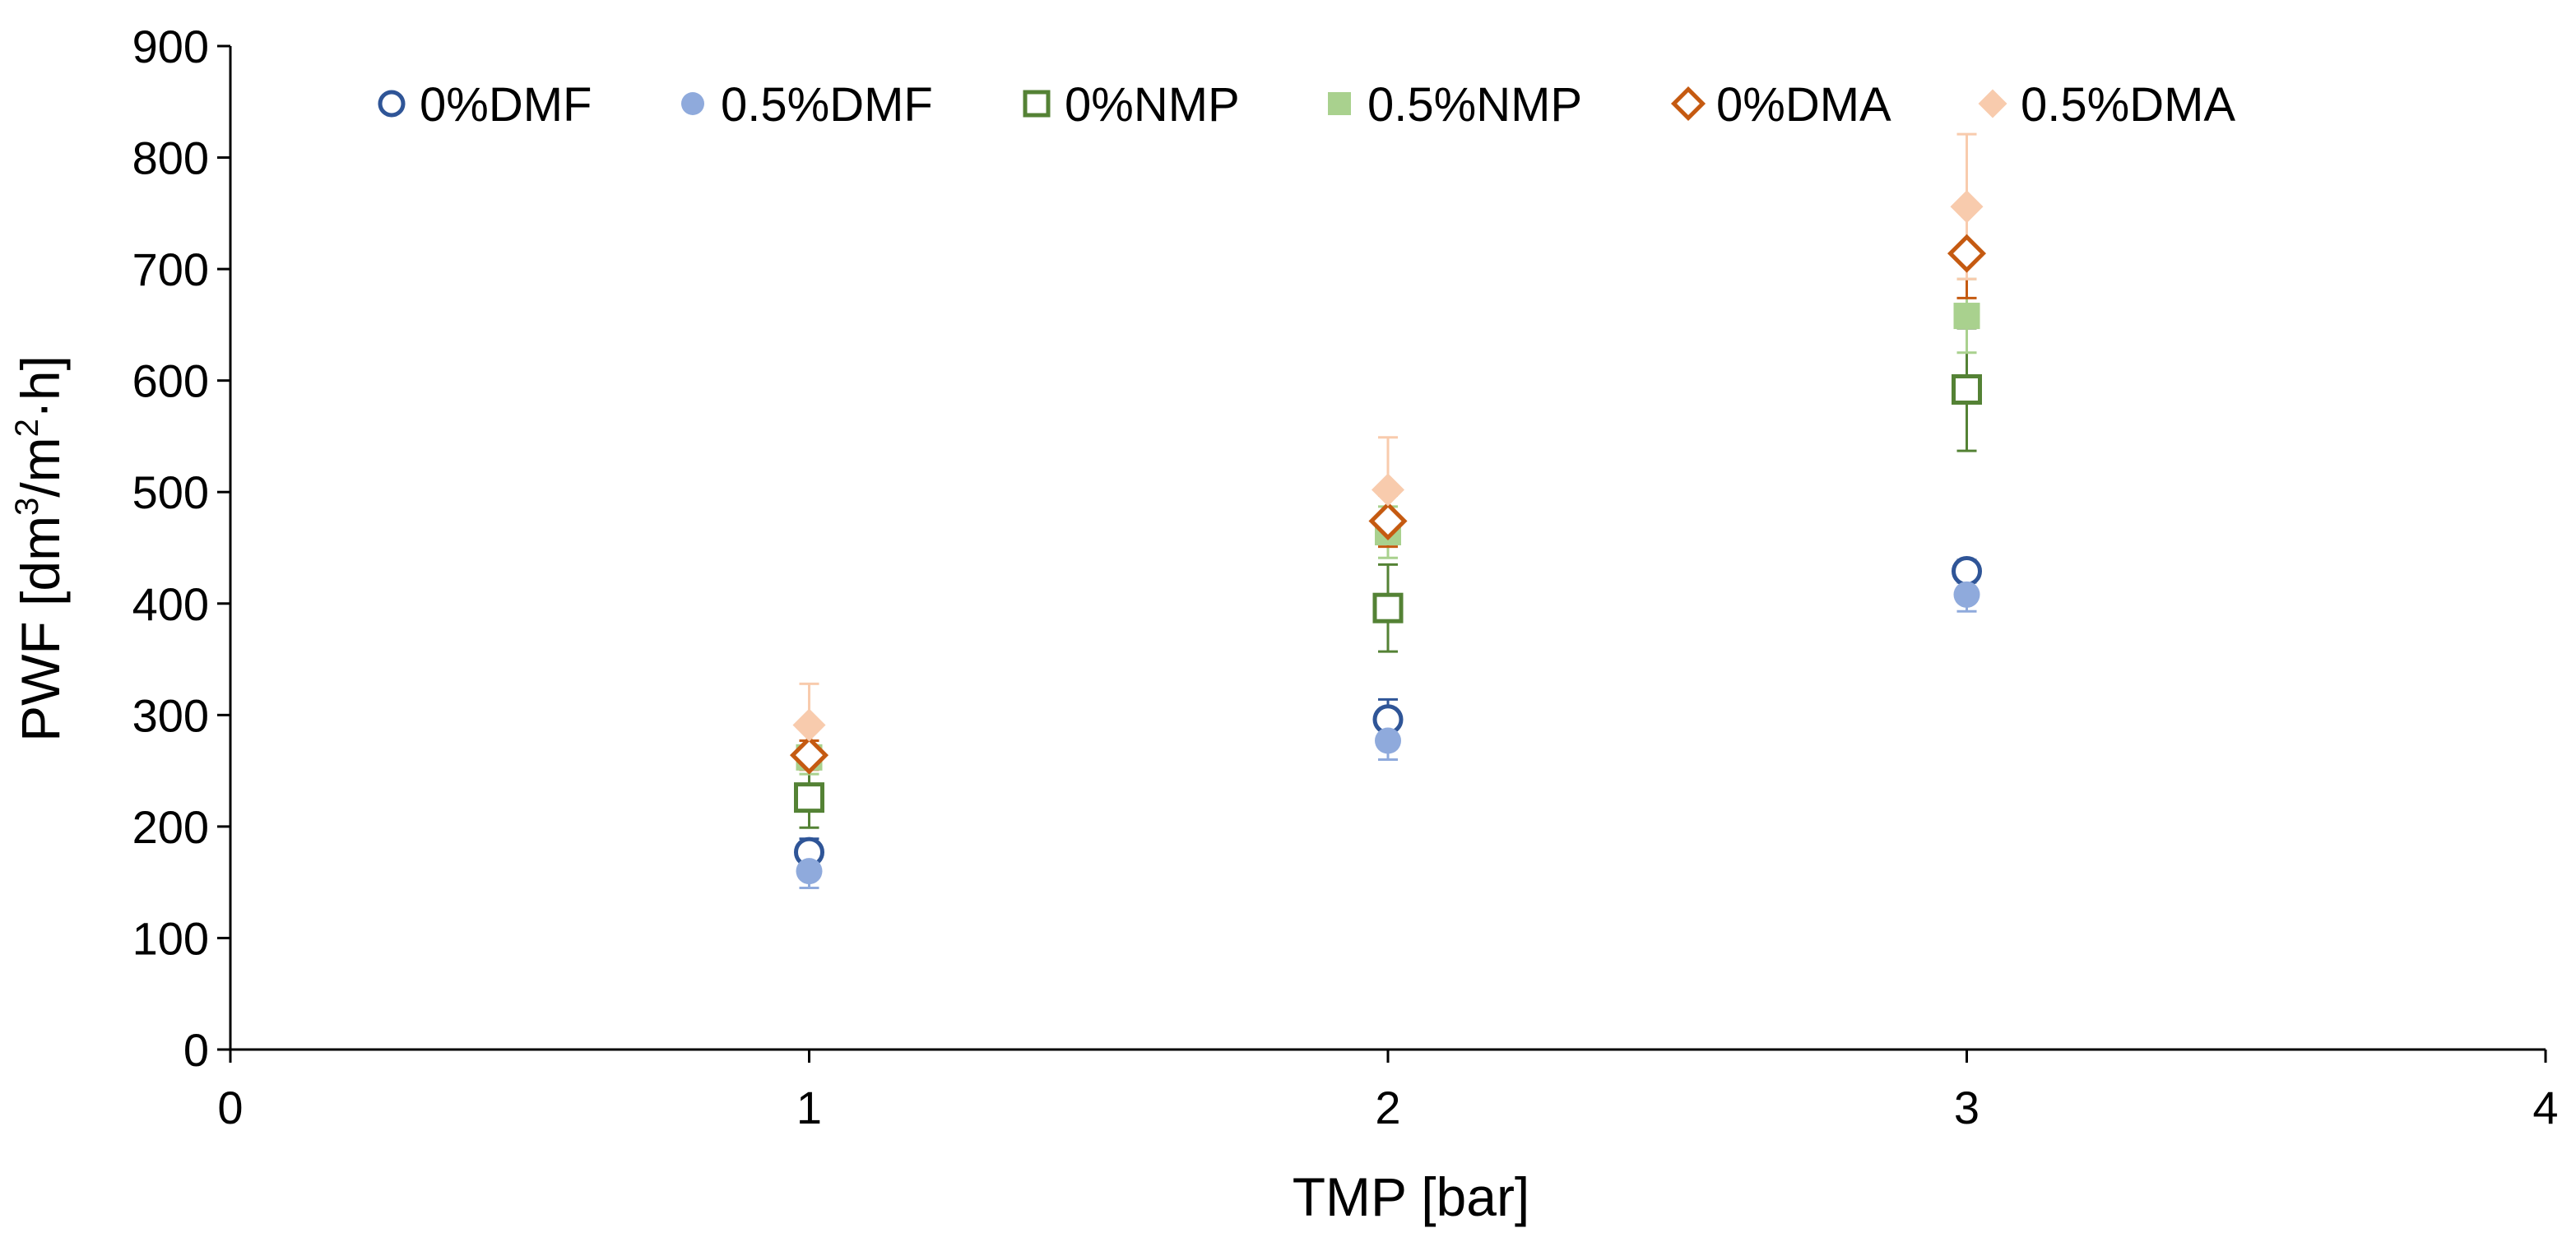 This screenshot has width=2576, height=1242. I want to click on legend-label: 0%NMP, so click(1152, 105).